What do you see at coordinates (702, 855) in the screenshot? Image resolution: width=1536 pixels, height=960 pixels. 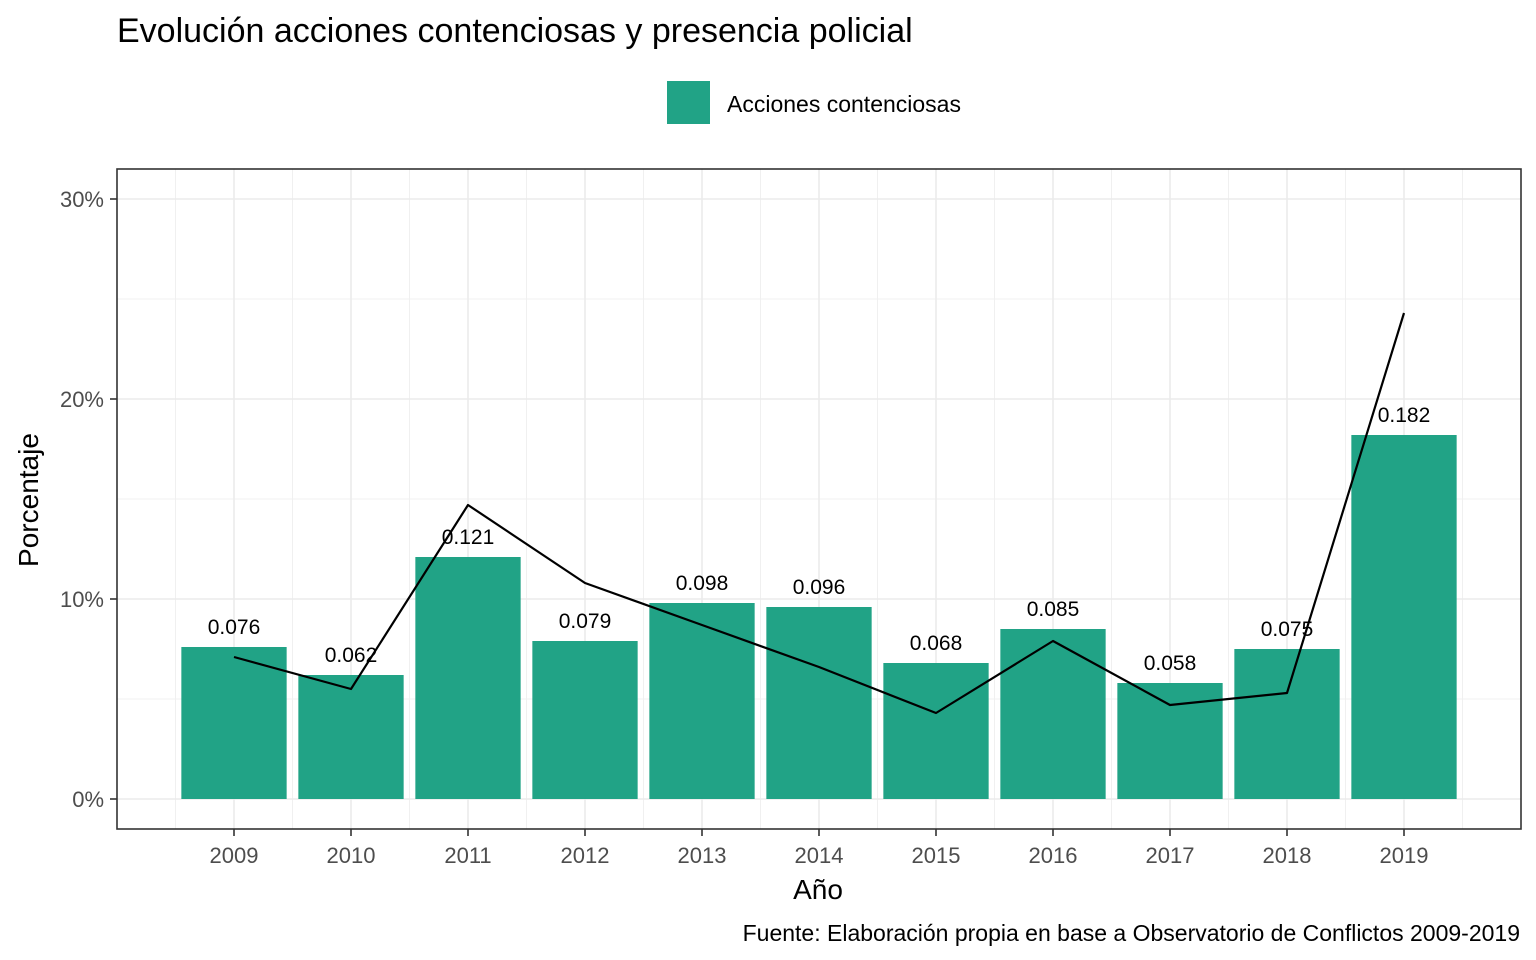 I see `x-tick-label: 2013` at bounding box center [702, 855].